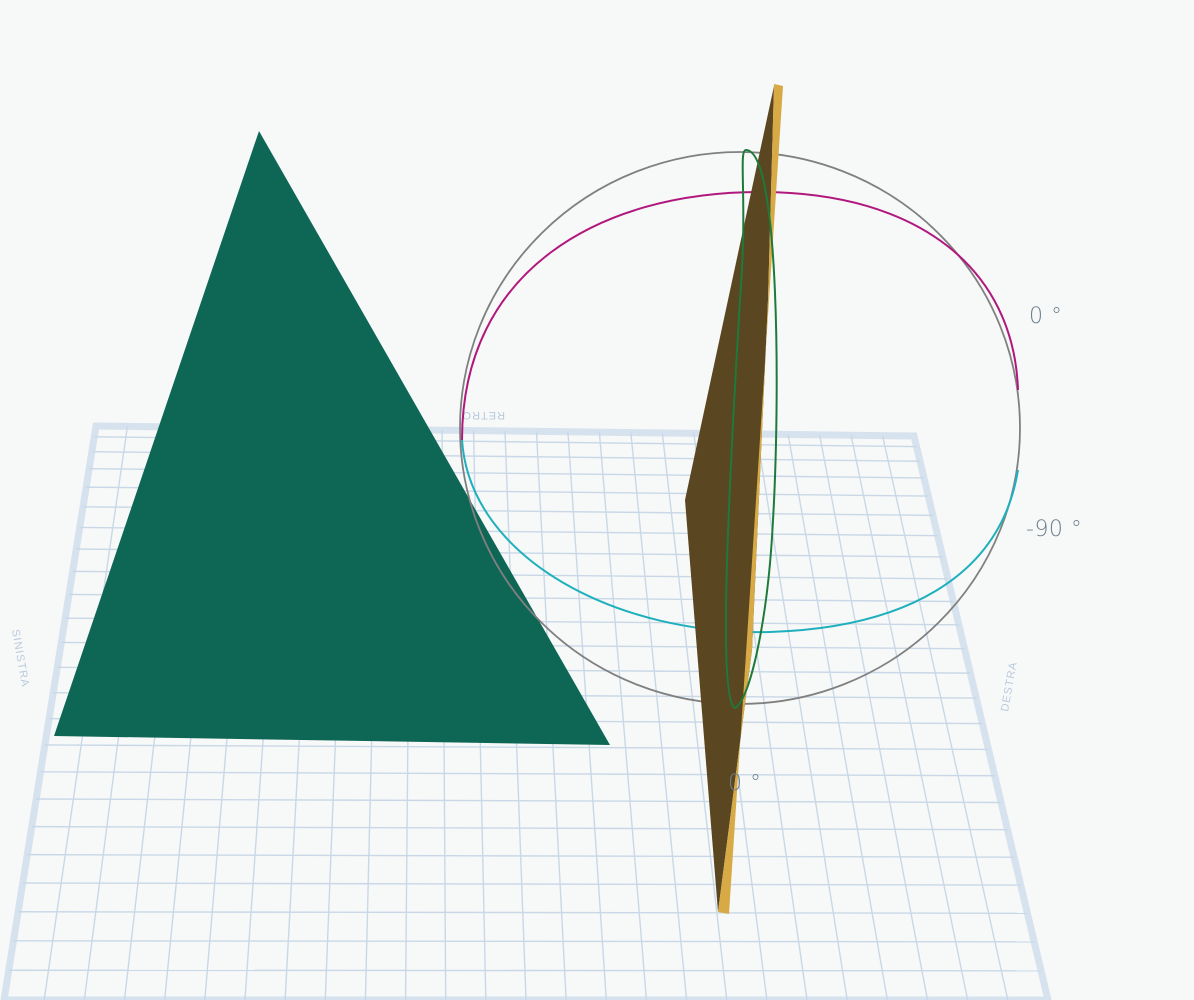 This screenshot has width=1194, height=1000. Describe the element at coordinates (484, 415) in the screenshot. I see `workplane-label-back: RETRO` at that location.